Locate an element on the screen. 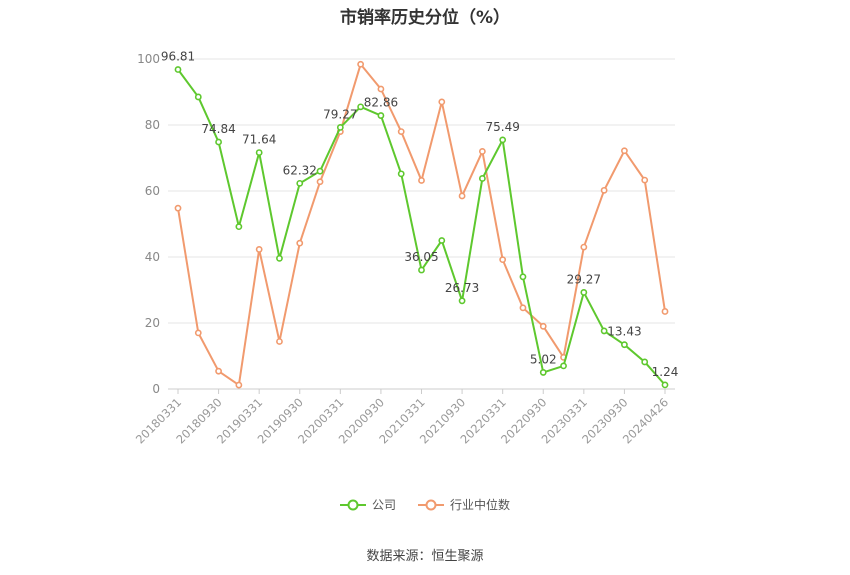 Image resolution: width=850 pixels, height=575 pixels. data-label: 5.02 is located at coordinates (543, 359).